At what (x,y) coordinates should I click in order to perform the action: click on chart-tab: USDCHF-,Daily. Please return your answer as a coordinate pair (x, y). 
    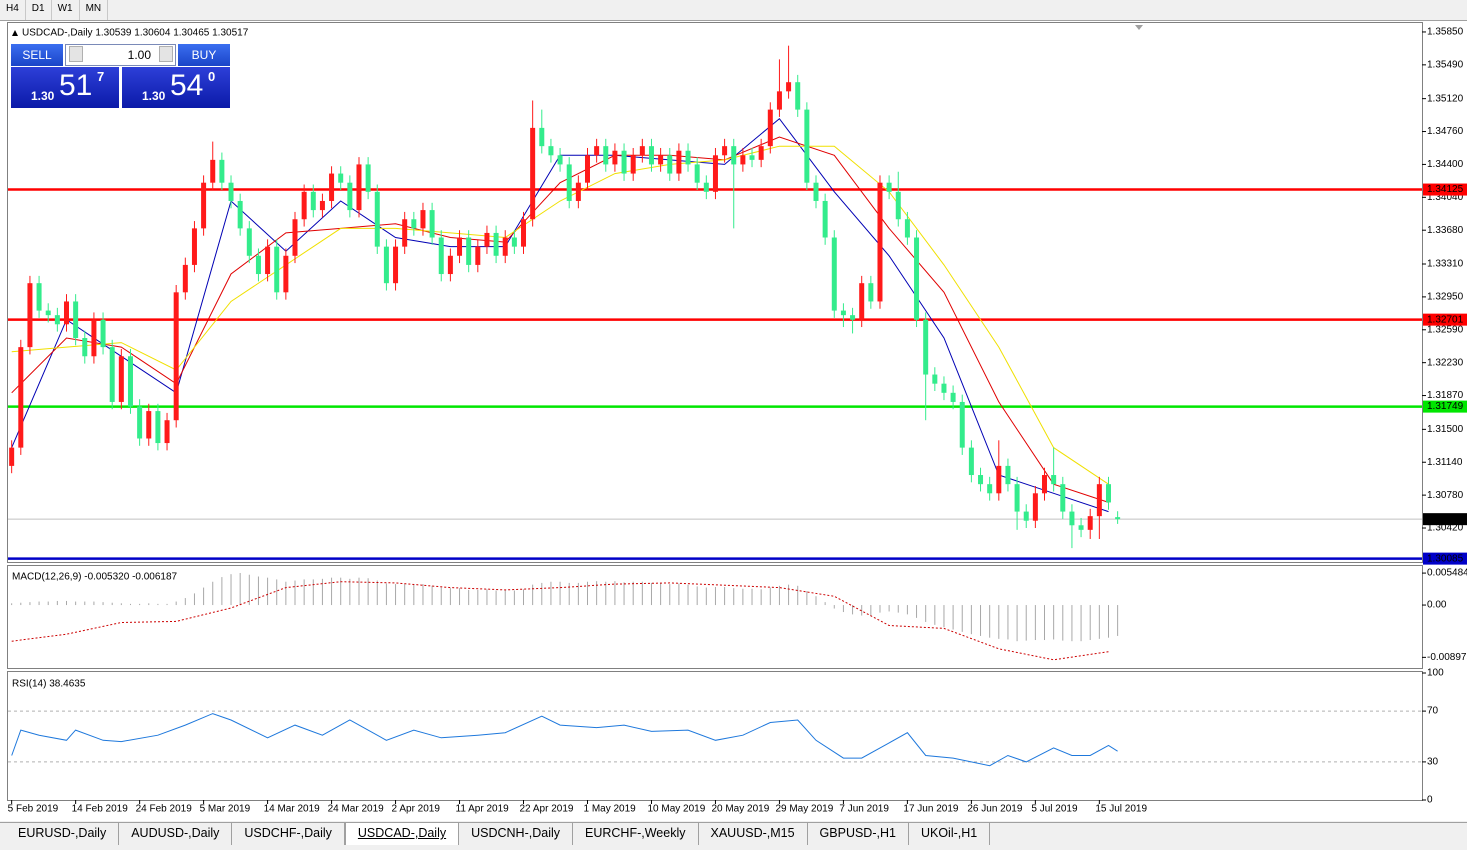
    Looking at the image, I should click on (288, 834).